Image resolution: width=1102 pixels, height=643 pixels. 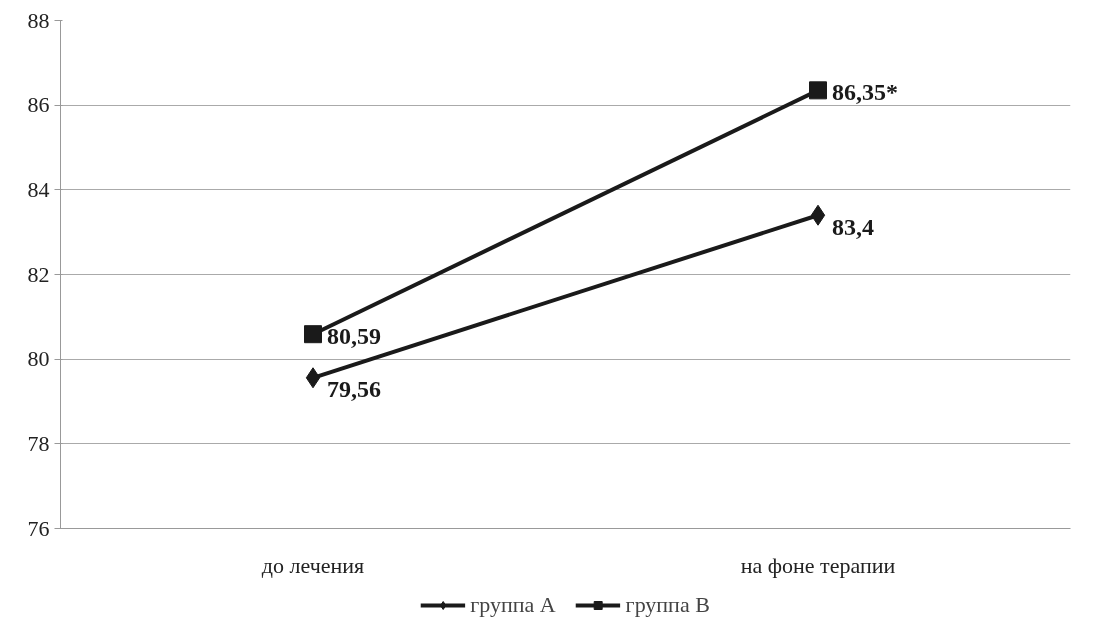 What do you see at coordinates (38, 359) in the screenshot?
I see `y-tick-label: 80` at bounding box center [38, 359].